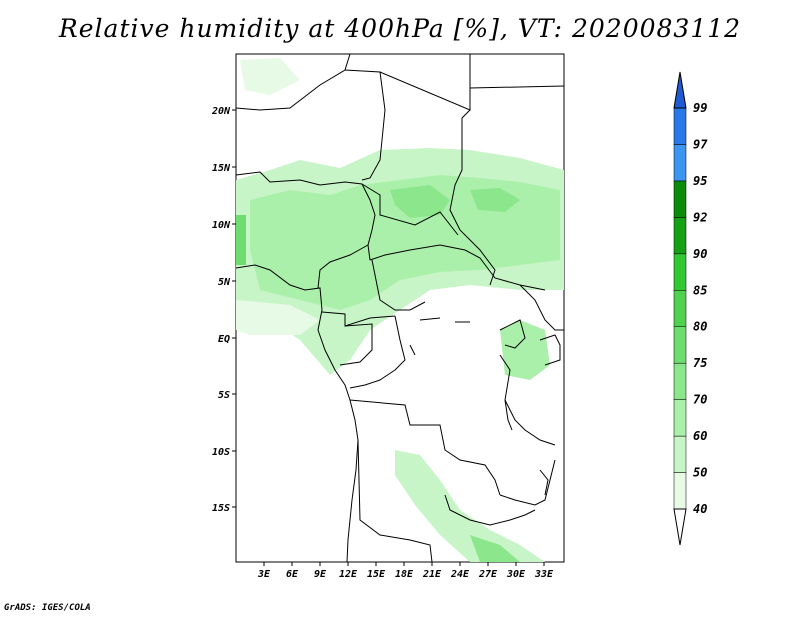 The width and height of the screenshot is (800, 618). I want to click on colorbar-bottom-arrow, so click(680, 527).